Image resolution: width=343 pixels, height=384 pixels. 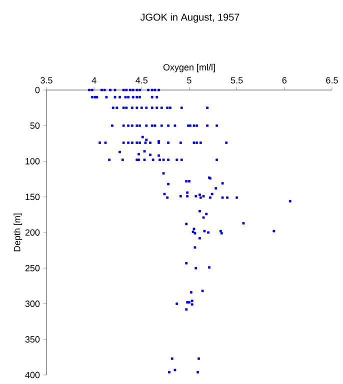 I want to click on y-tick-label: 250, so click(x=32, y=268).